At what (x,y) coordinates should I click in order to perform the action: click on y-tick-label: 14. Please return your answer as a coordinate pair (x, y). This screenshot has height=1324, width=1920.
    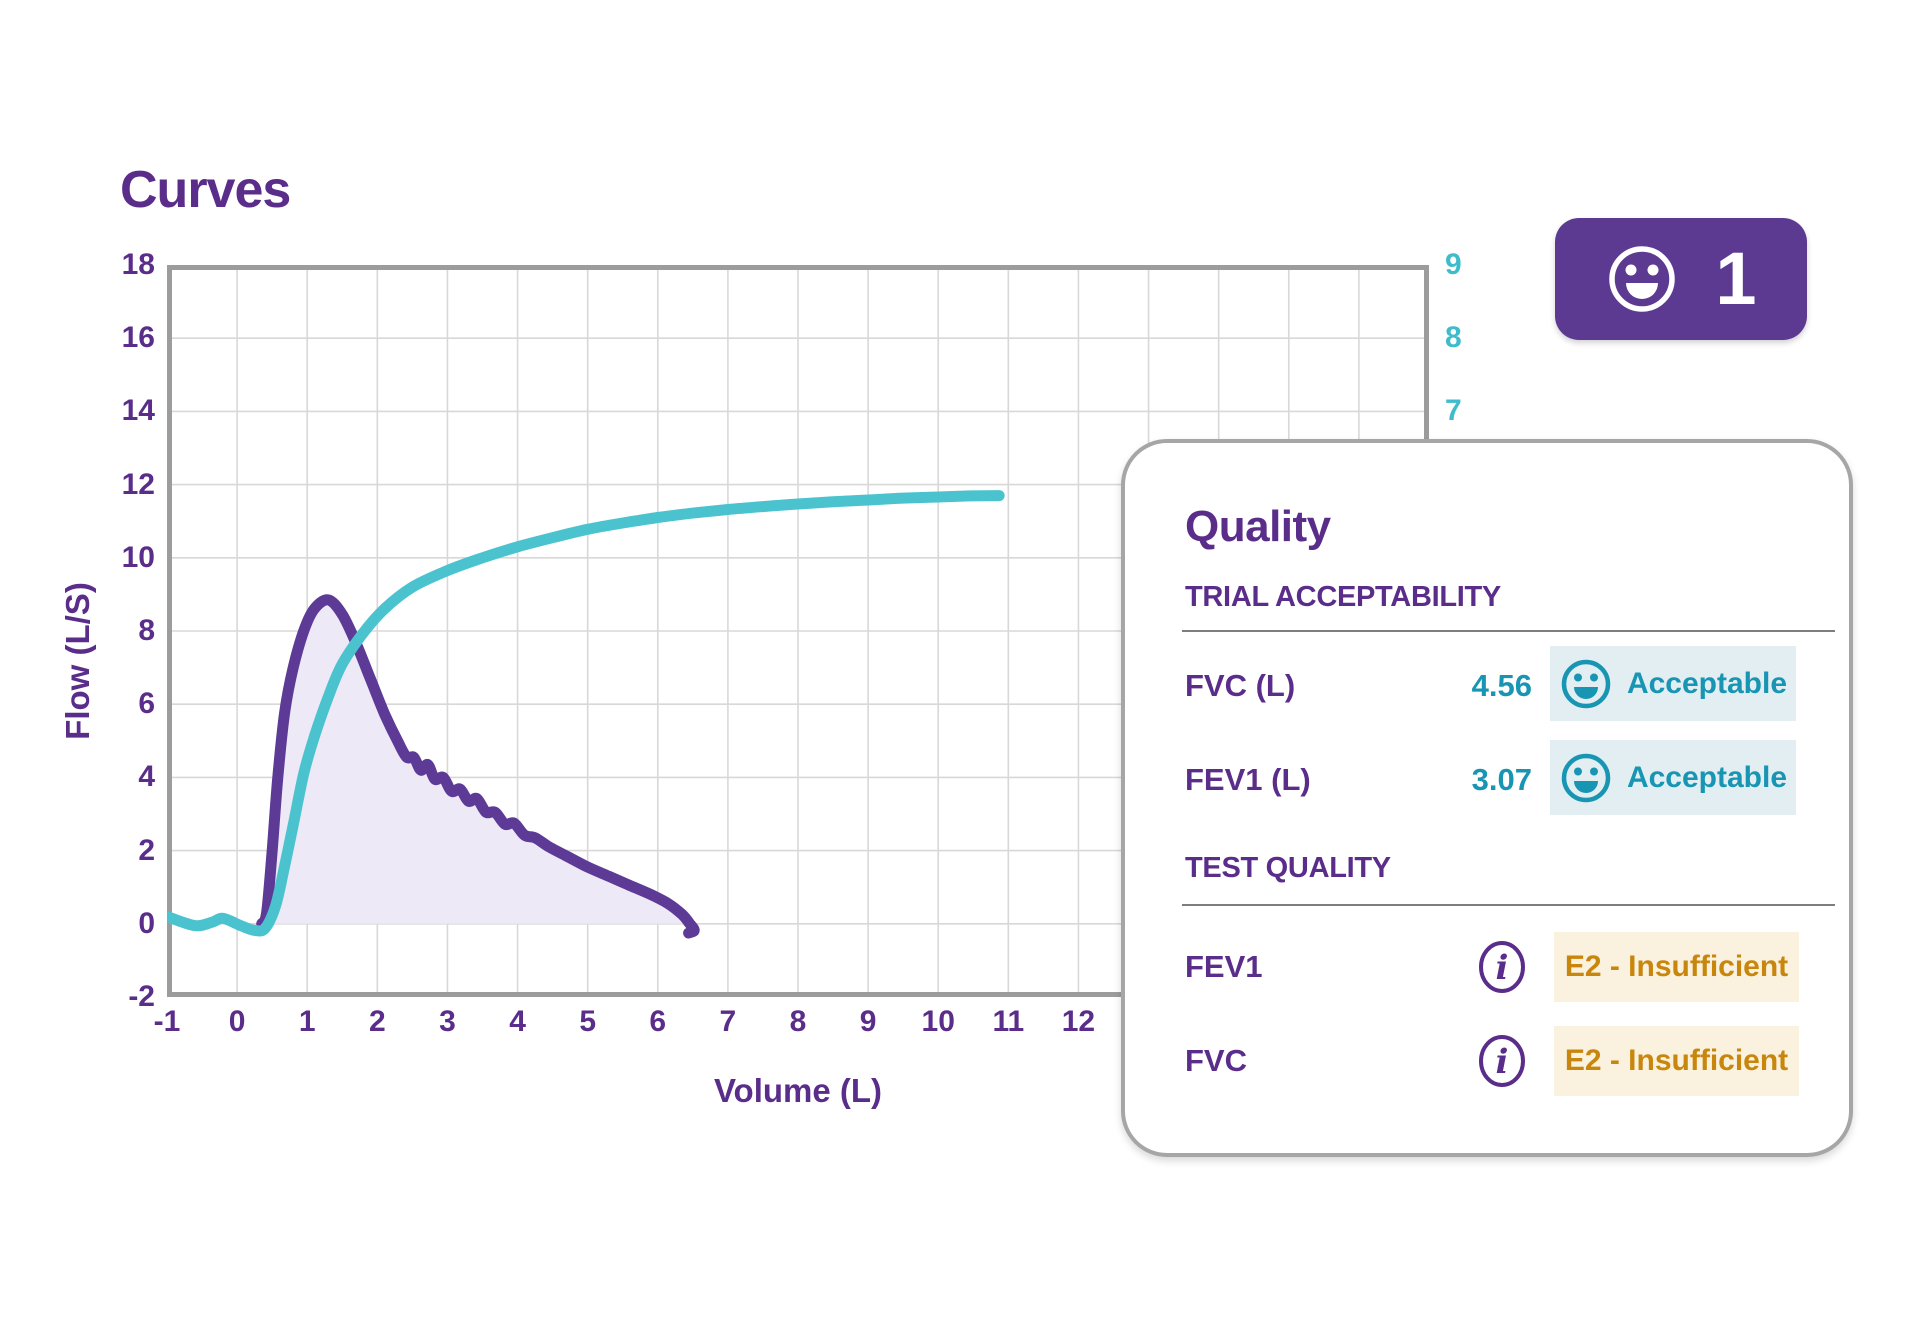
    Looking at the image, I should click on (138, 411).